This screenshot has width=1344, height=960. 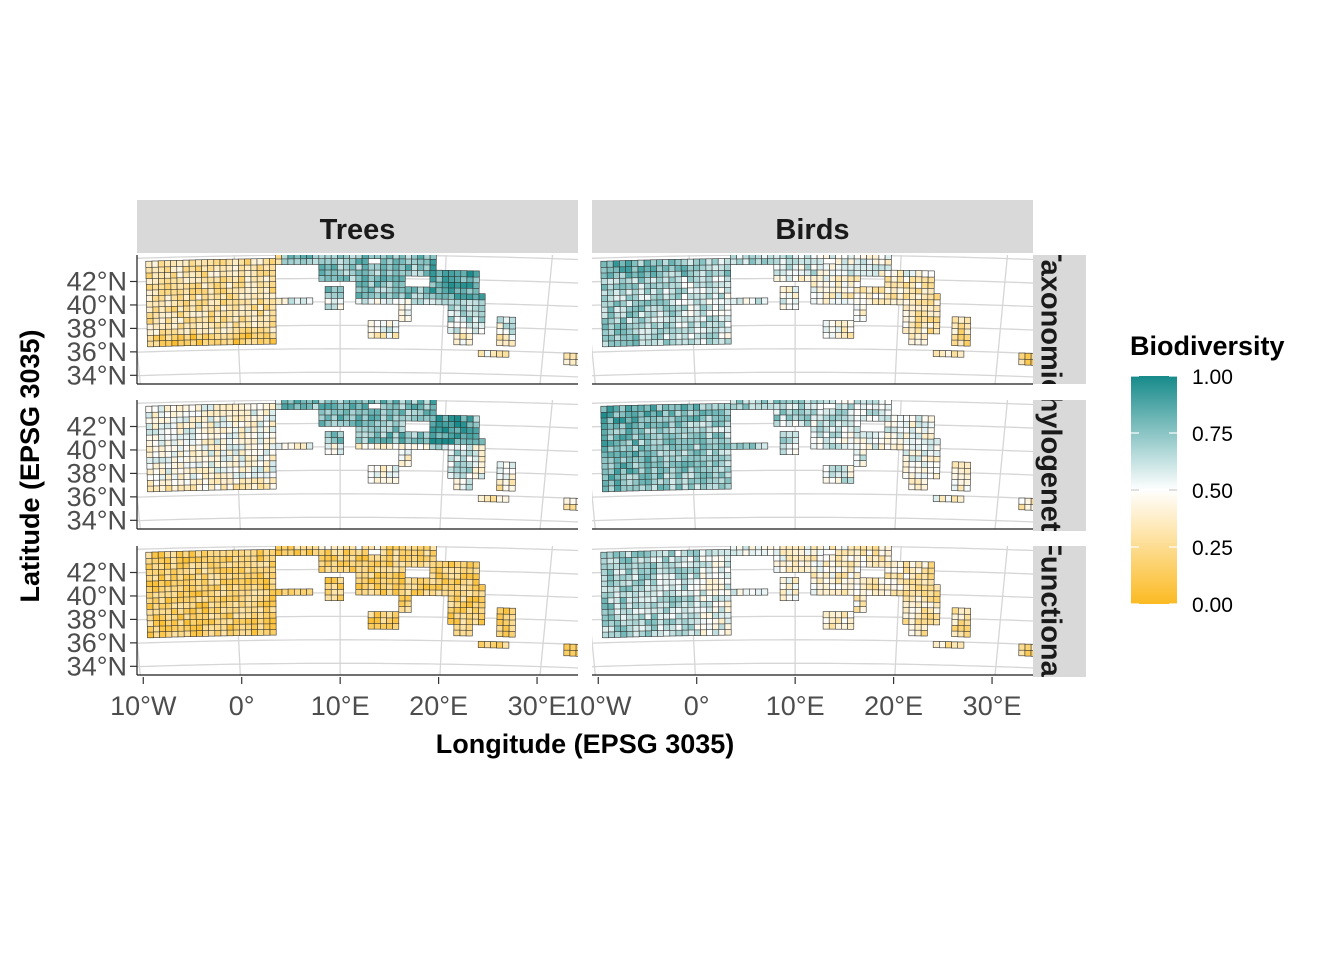 I want to click on x-axis-title: Longitude (EPSG 3035), so click(x=585, y=744).